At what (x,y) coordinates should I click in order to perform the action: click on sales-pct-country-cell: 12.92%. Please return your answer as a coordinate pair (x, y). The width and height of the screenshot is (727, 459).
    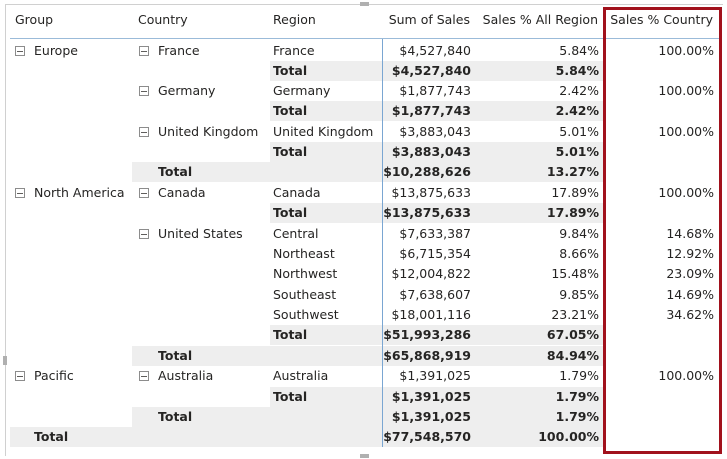
    Looking at the image, I should click on (690, 253).